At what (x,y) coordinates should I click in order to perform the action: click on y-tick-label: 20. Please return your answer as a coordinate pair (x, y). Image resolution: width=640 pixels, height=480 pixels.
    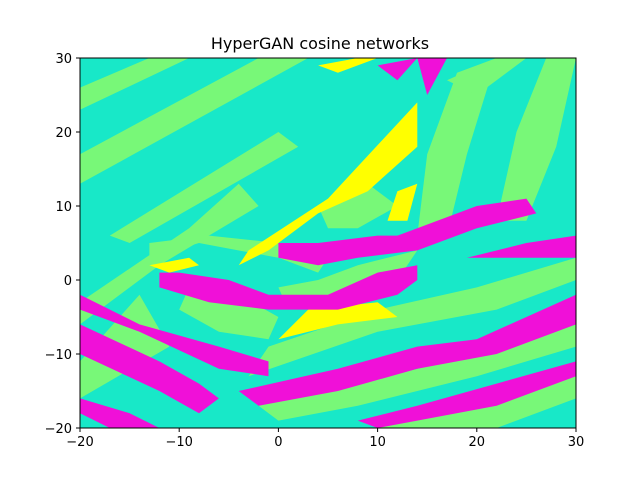
    Looking at the image, I should click on (63, 133).